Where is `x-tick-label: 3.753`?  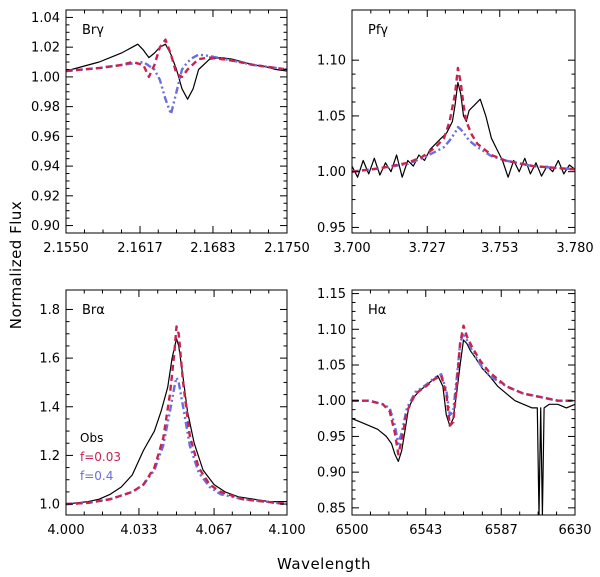 x-tick-label: 3.753 is located at coordinates (499, 248).